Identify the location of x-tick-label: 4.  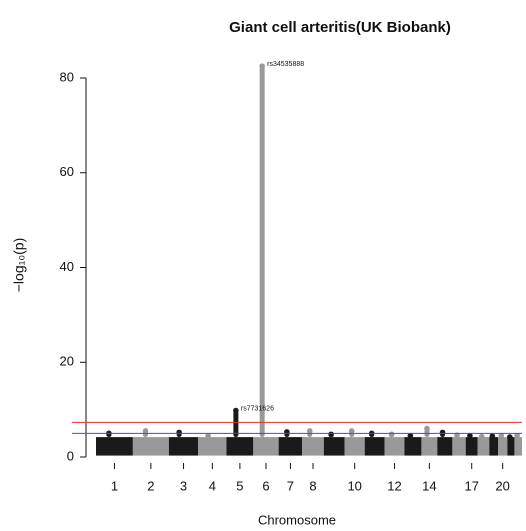
(212, 485).